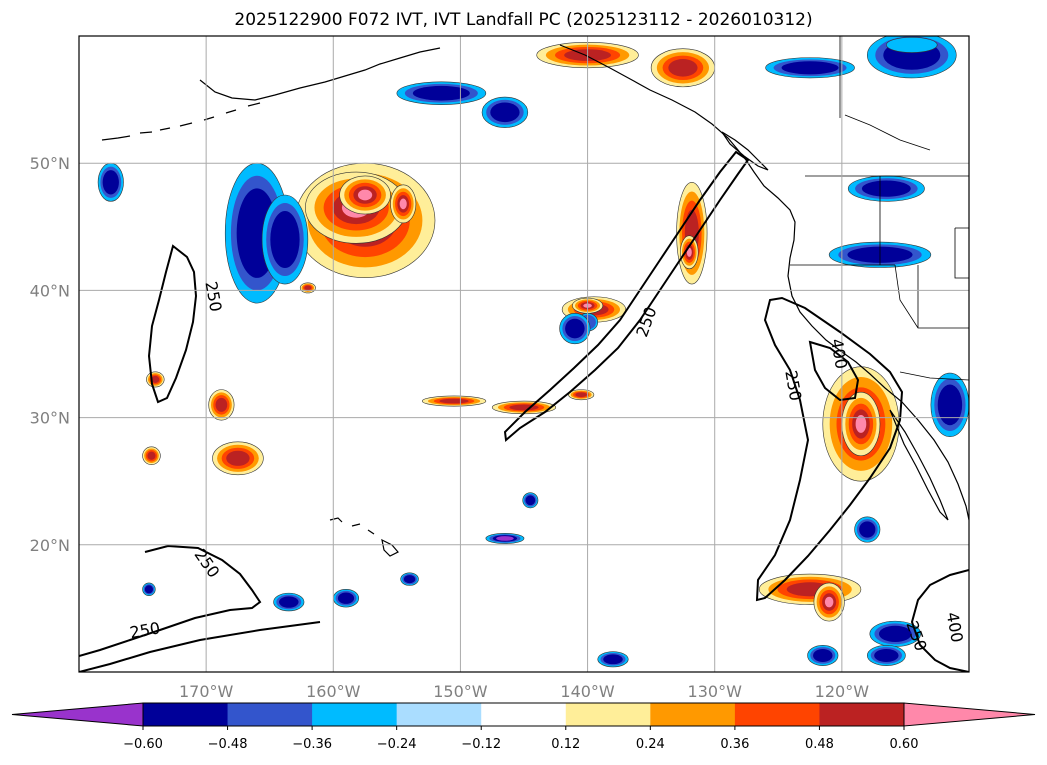 The image size is (1047, 765). Describe the element at coordinates (934, 376) in the screenshot. I see `mexico-border` at that location.